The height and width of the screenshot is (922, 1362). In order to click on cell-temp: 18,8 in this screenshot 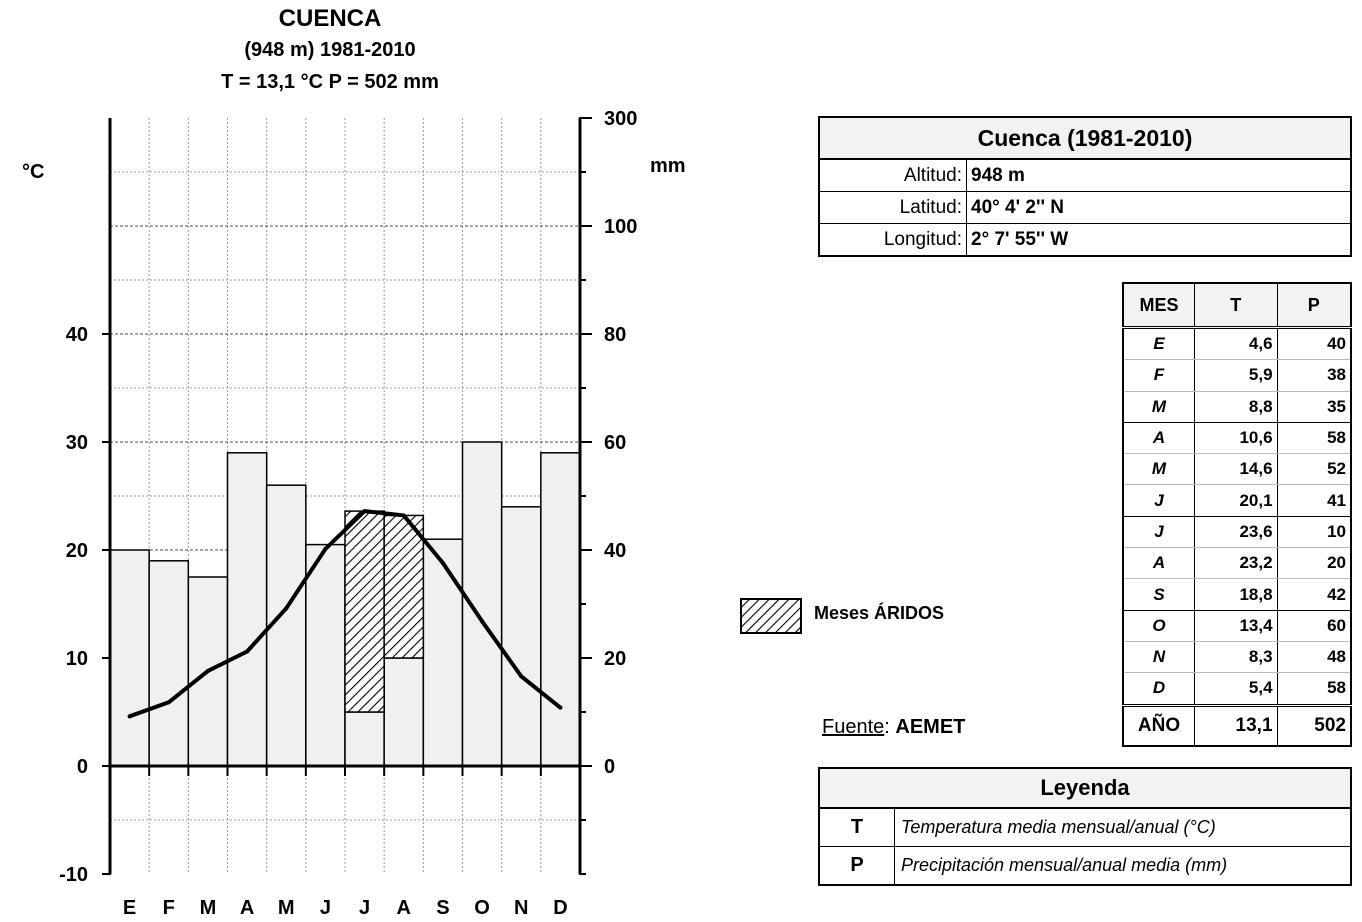, I will do `click(1236, 594)`.